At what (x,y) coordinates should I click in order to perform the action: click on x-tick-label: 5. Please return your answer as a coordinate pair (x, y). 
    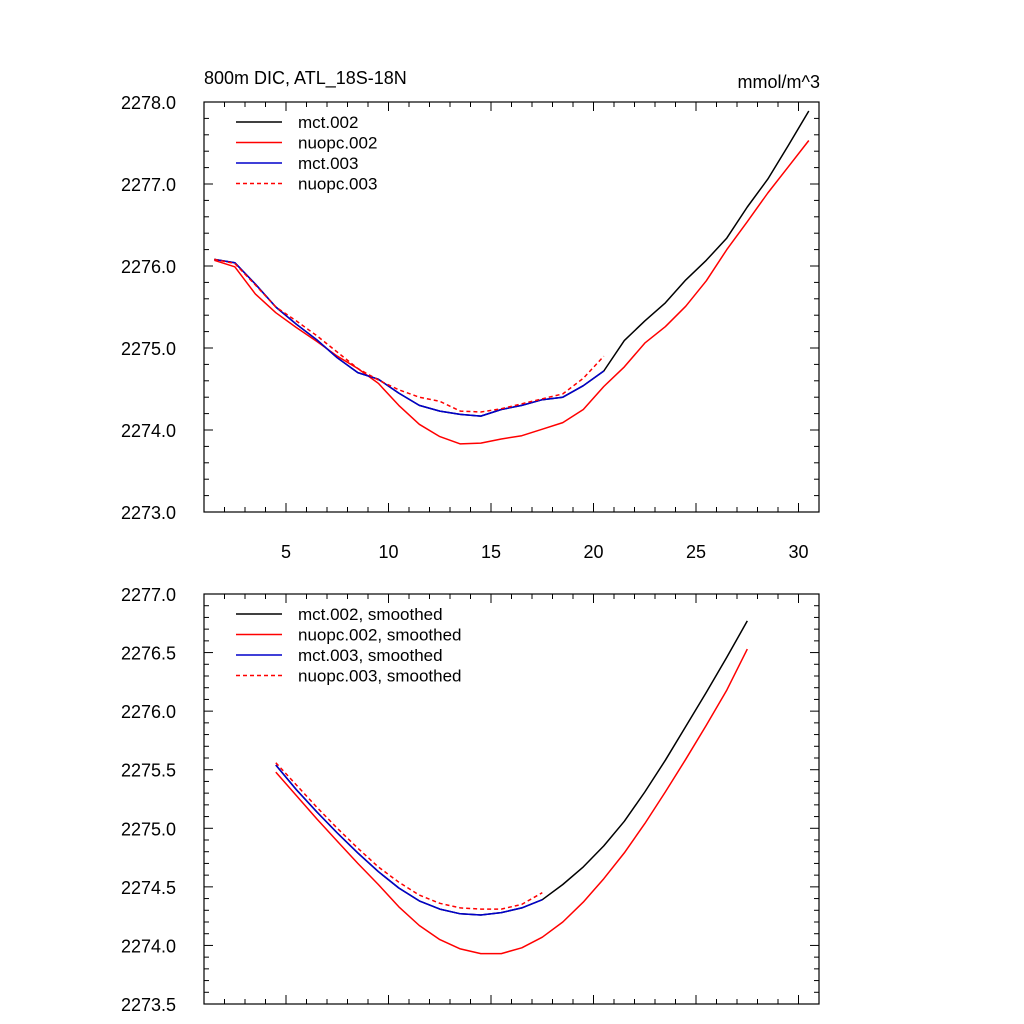
    Looking at the image, I should click on (286, 552).